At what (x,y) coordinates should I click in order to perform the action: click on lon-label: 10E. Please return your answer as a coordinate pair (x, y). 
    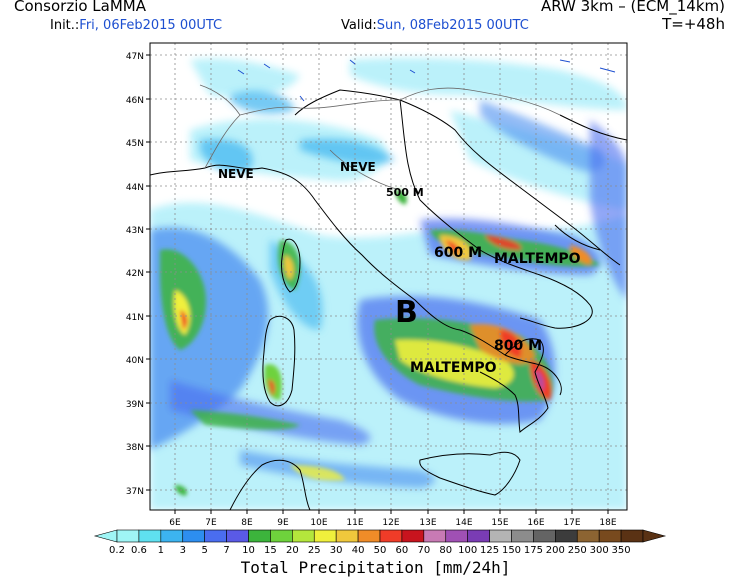
    Looking at the image, I should click on (318, 523).